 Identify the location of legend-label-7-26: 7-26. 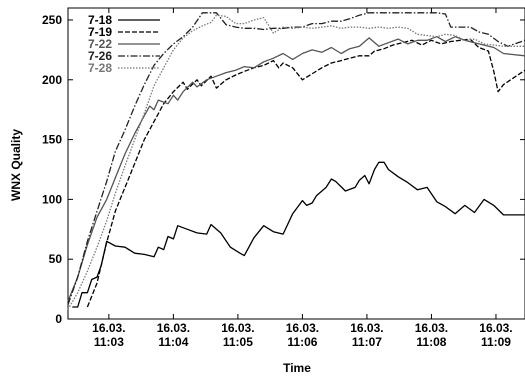
(100, 56).